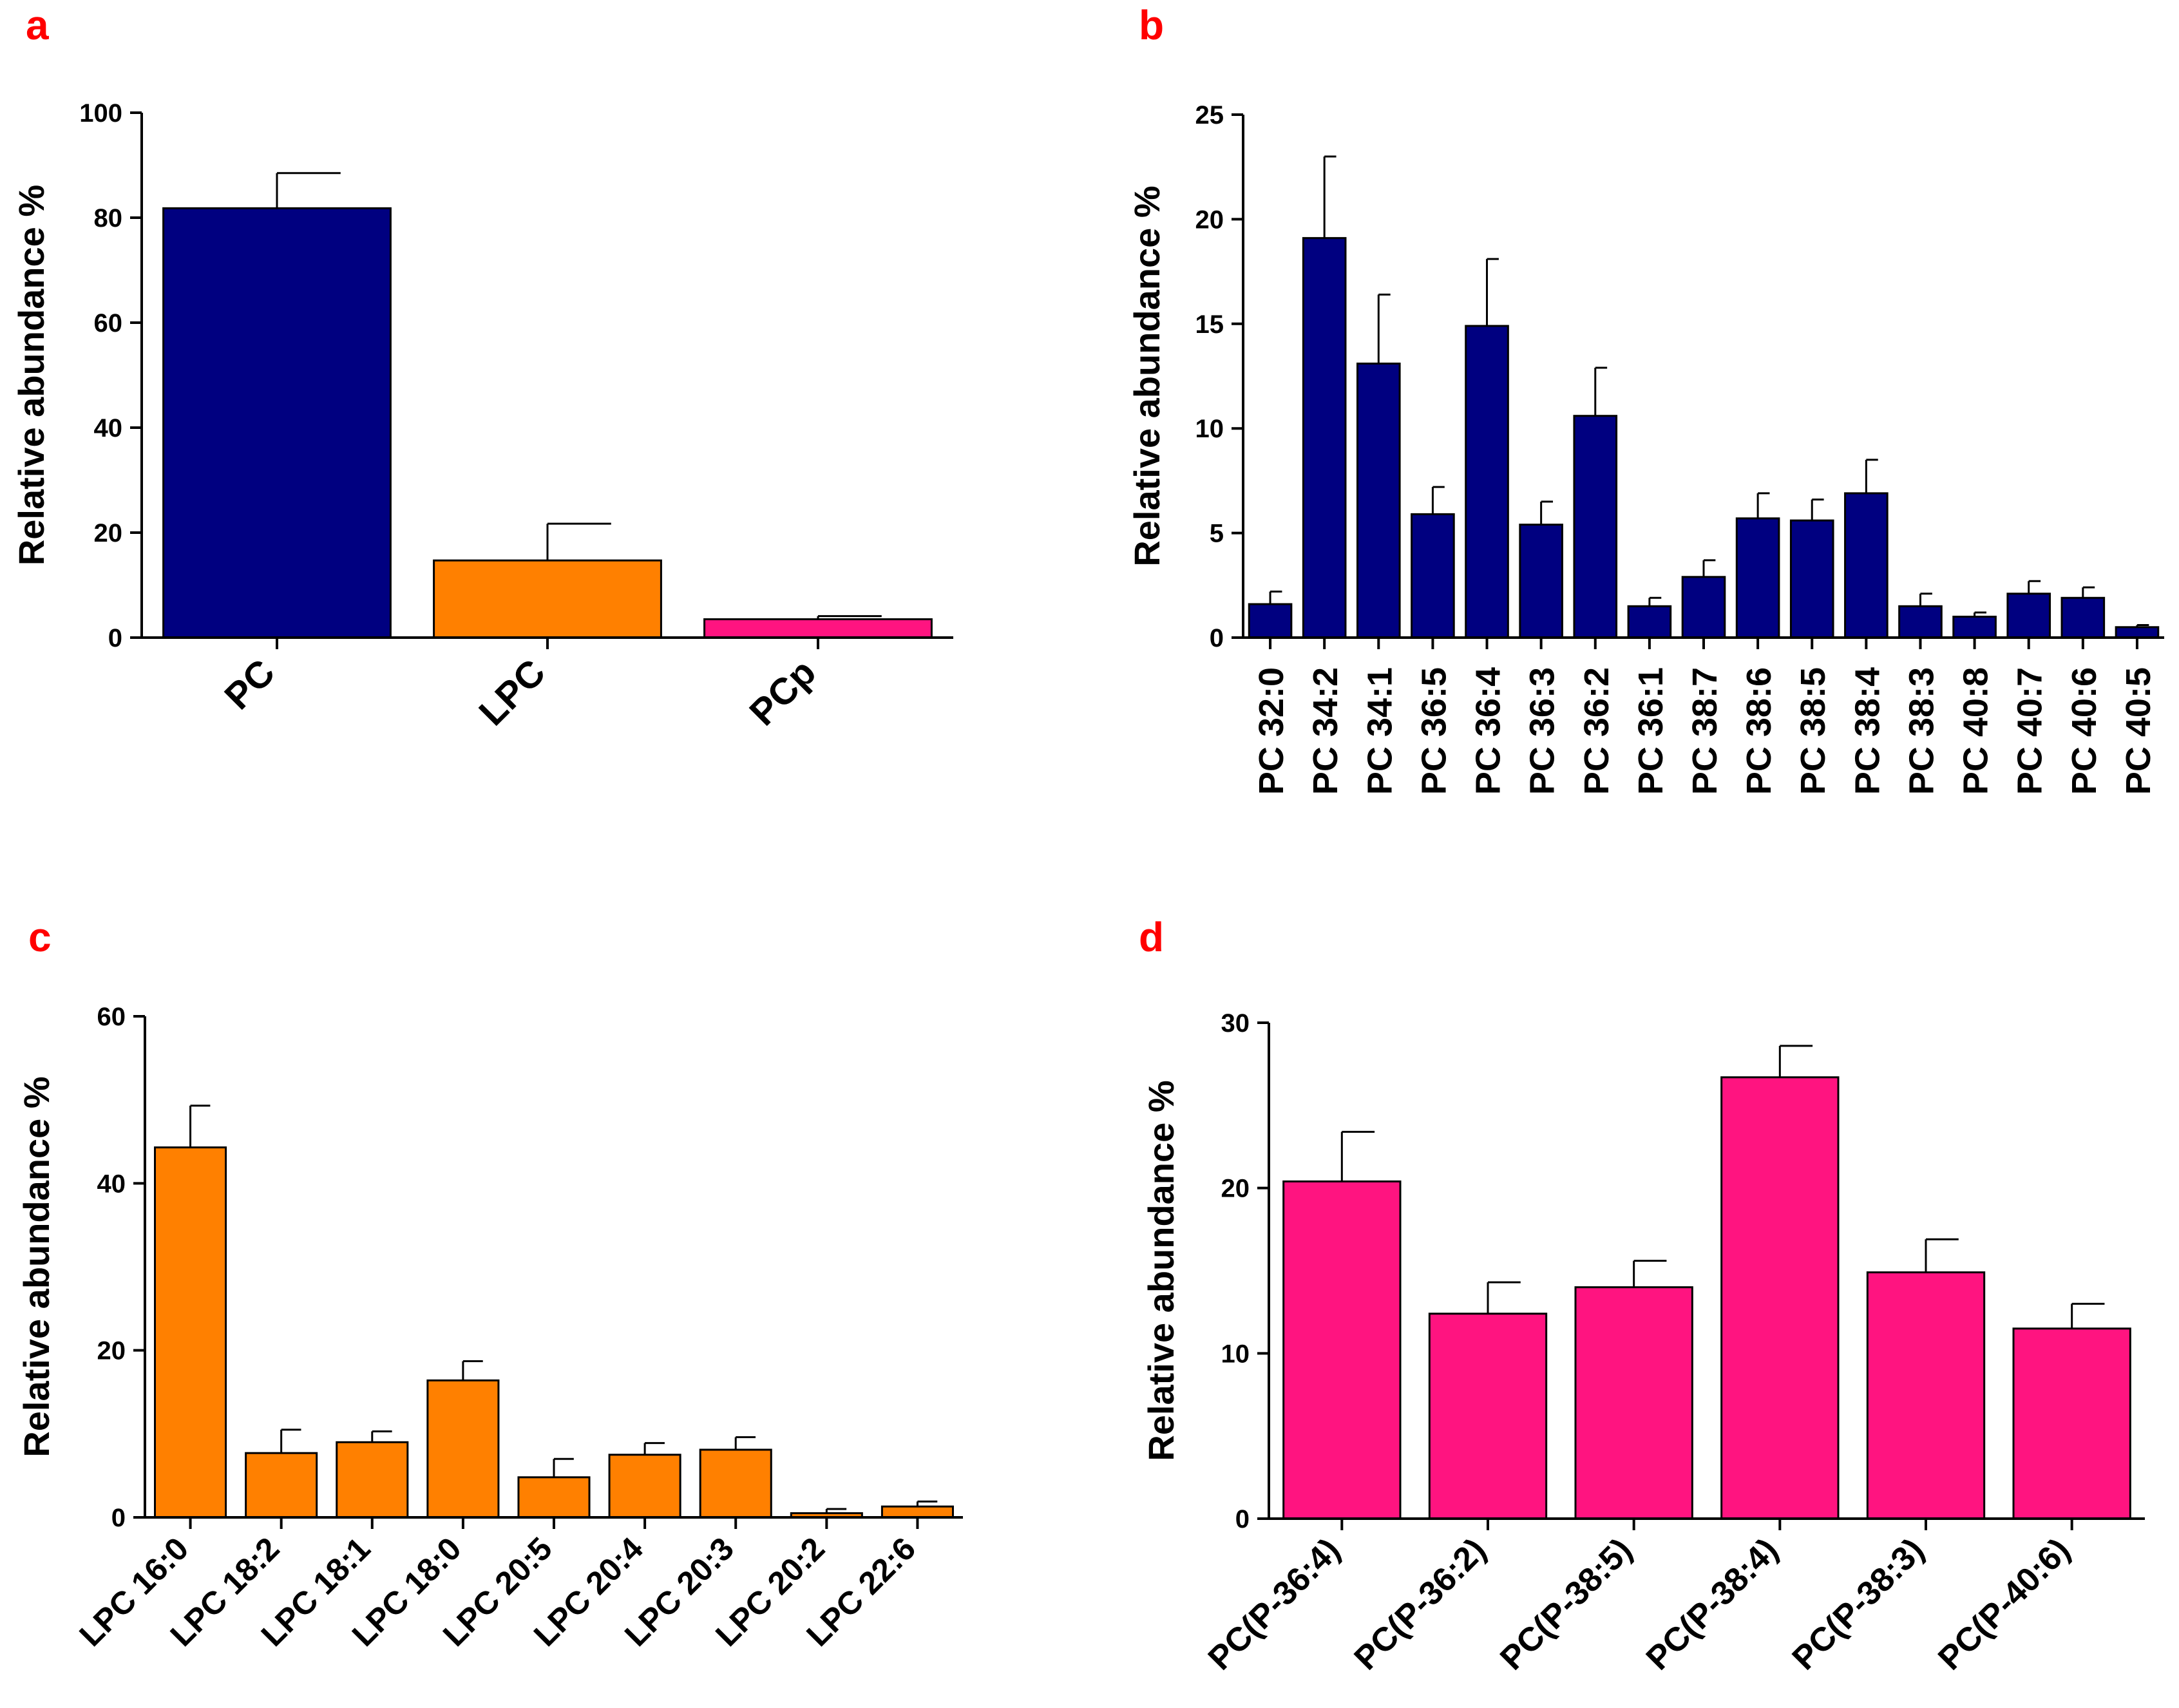  Describe the element at coordinates (108, 218) in the screenshot. I see `y-tick-label-a-4: 80` at that location.